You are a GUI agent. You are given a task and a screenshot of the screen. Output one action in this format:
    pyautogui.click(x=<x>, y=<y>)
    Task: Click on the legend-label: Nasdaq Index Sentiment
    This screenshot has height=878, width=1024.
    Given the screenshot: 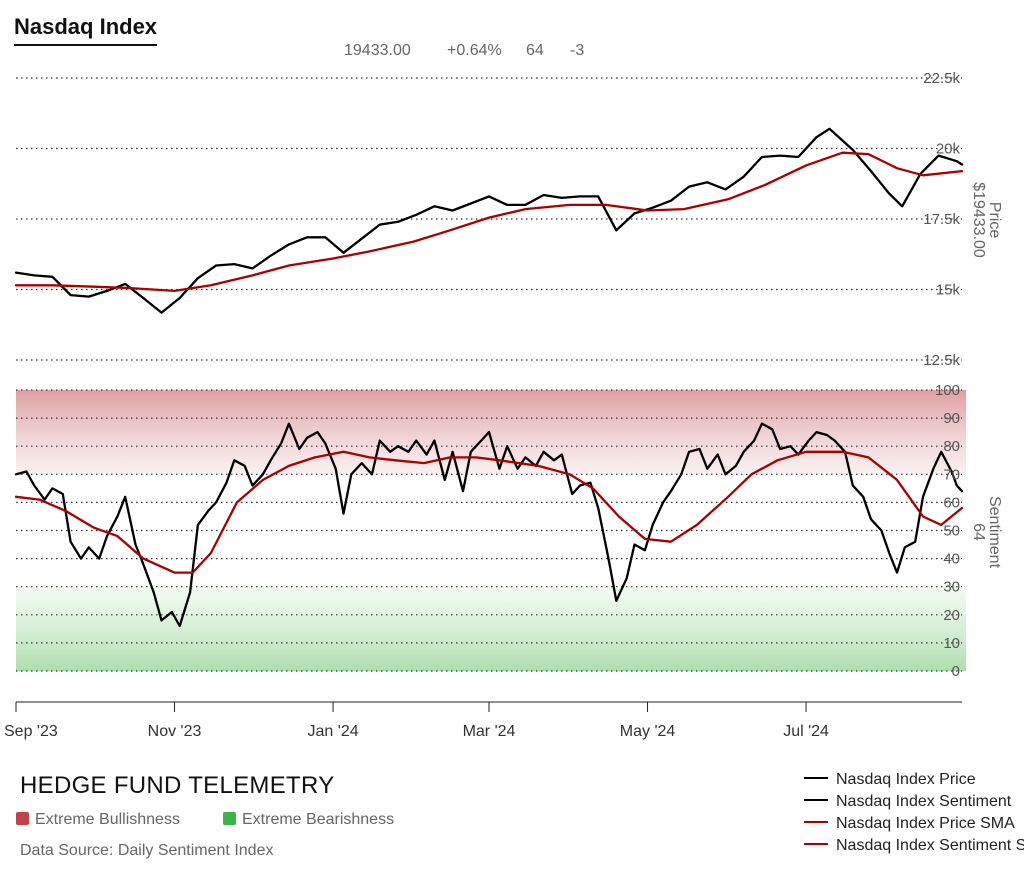 What is the action you would take?
    pyautogui.click(x=924, y=801)
    